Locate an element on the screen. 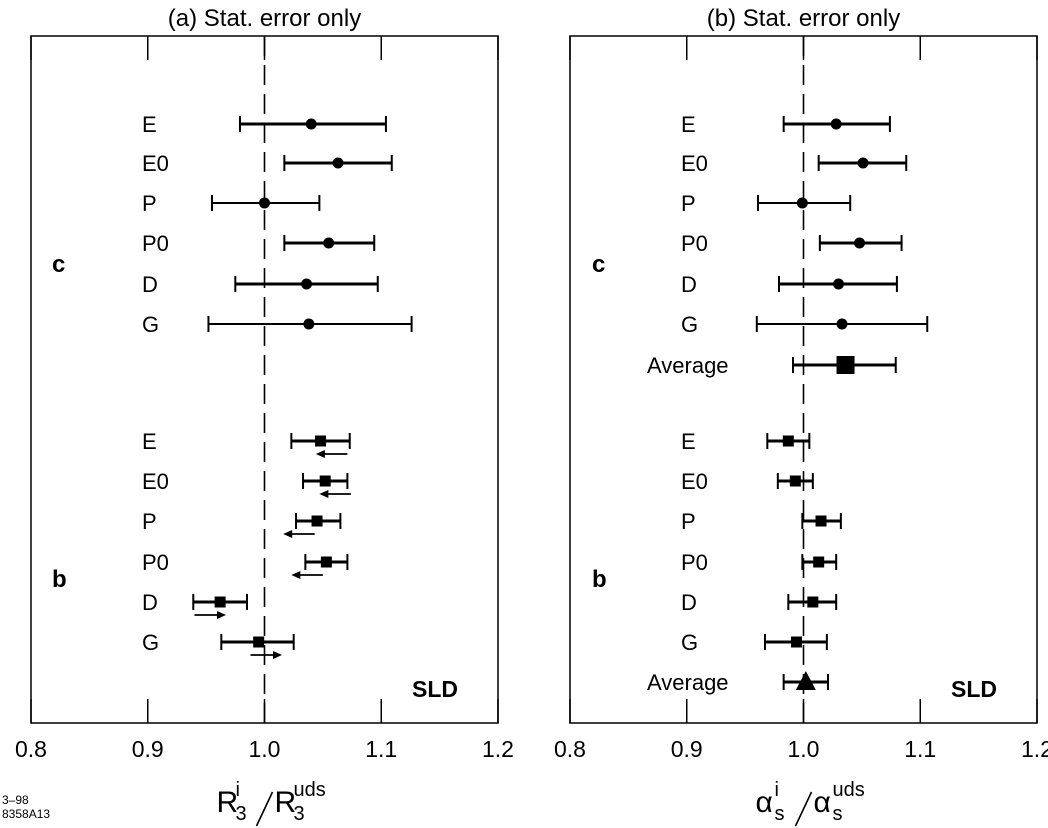 This screenshot has width=1048, height=828. point-b-p-shift-arrow-head is located at coordinates (288, 534).